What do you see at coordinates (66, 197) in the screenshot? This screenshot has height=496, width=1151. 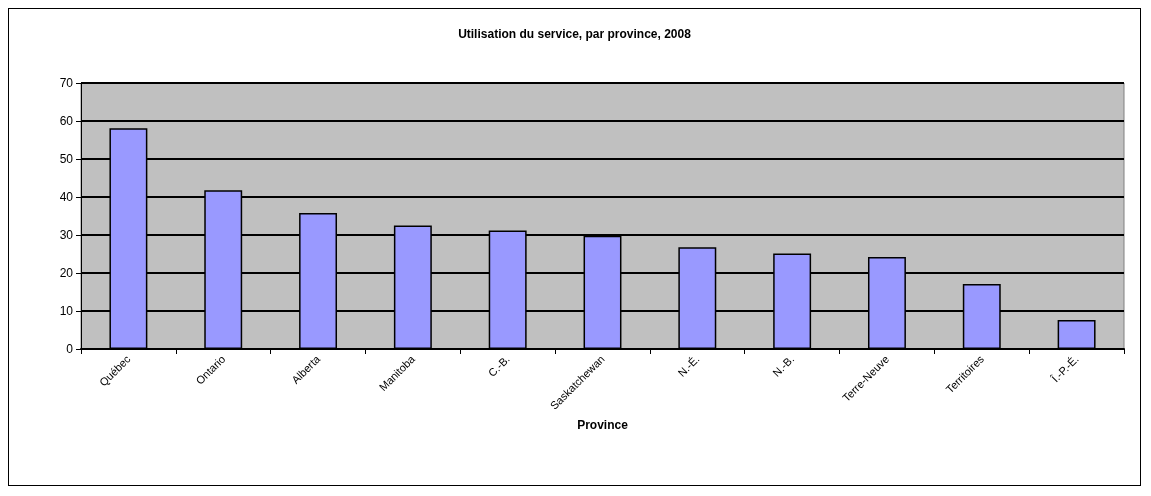 I see `y-tick-label: 40` at bounding box center [66, 197].